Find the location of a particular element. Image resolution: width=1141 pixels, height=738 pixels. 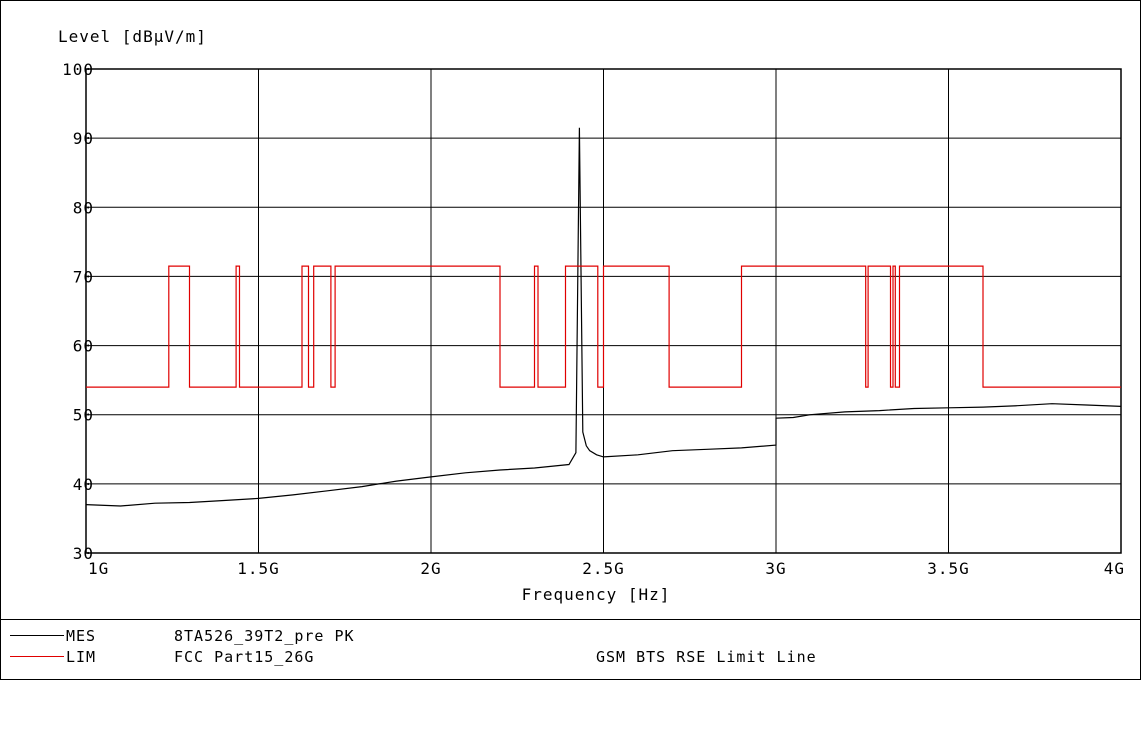

x-tick-label: 1.5G is located at coordinates (258, 568).